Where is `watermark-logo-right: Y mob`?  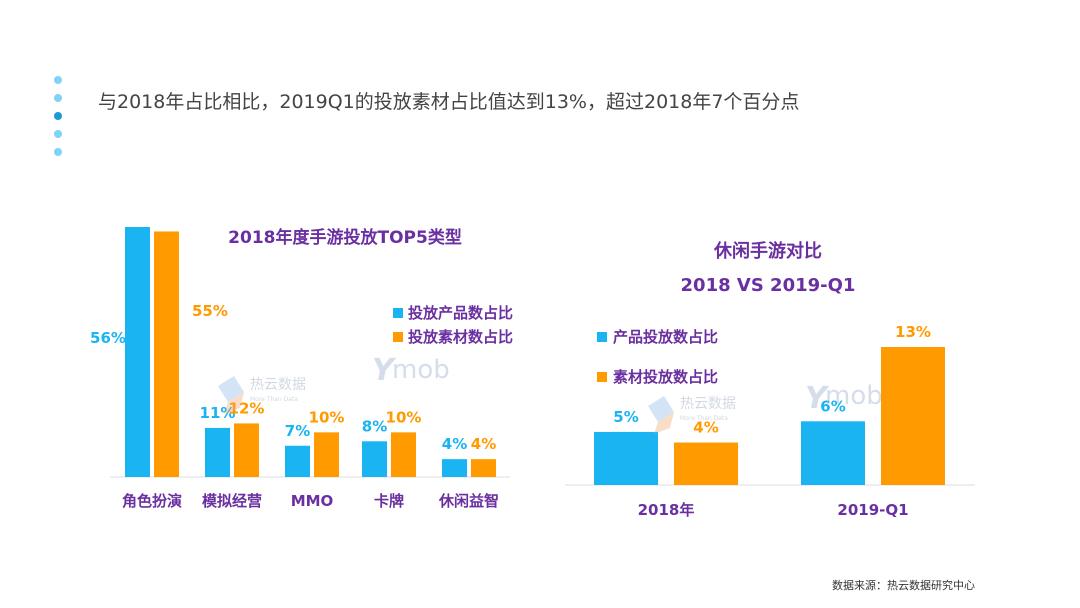
watermark-logo-right: Y mob is located at coordinates (844, 398).